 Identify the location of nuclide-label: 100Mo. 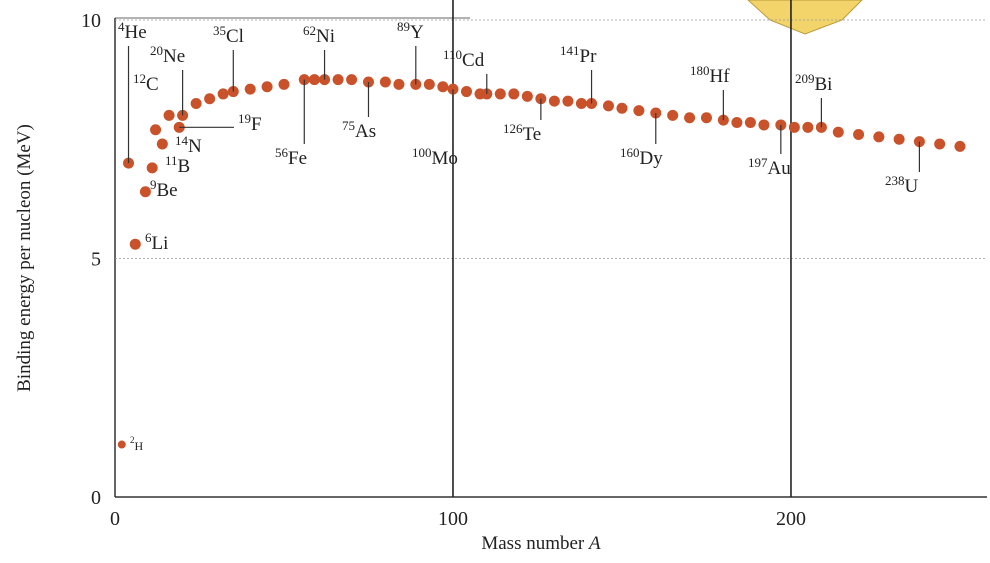
(435, 157).